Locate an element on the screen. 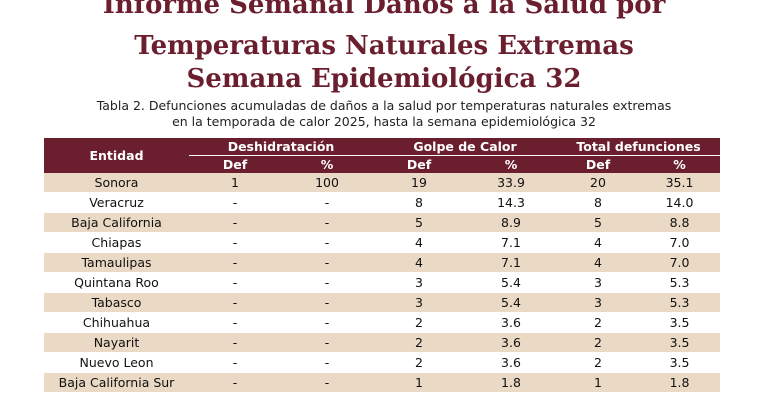 Image resolution: width=768 pixels, height=400 pixels. cell-entidad: Nuevo Leon is located at coordinates (116, 362).